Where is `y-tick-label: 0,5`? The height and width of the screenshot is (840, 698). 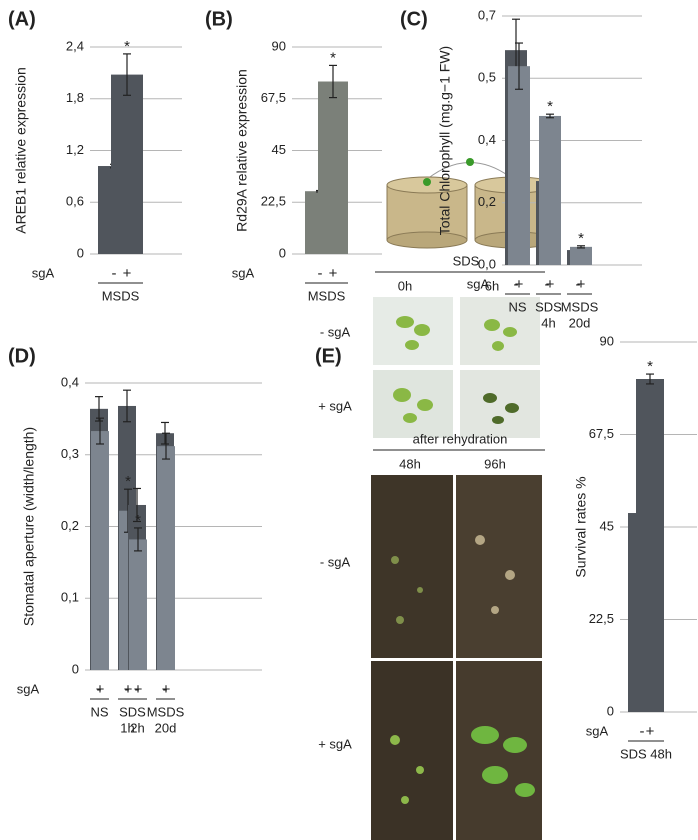 y-tick-label: 0,5 is located at coordinates (487, 77).